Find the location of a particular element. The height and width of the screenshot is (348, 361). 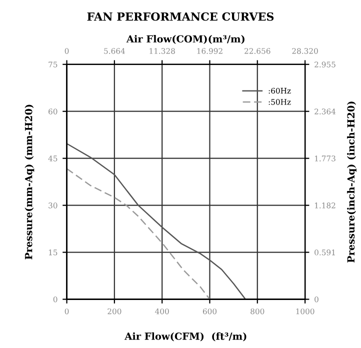

x2-axis-title: Air Flow(COM)(m³/m) is located at coordinates (185, 39).